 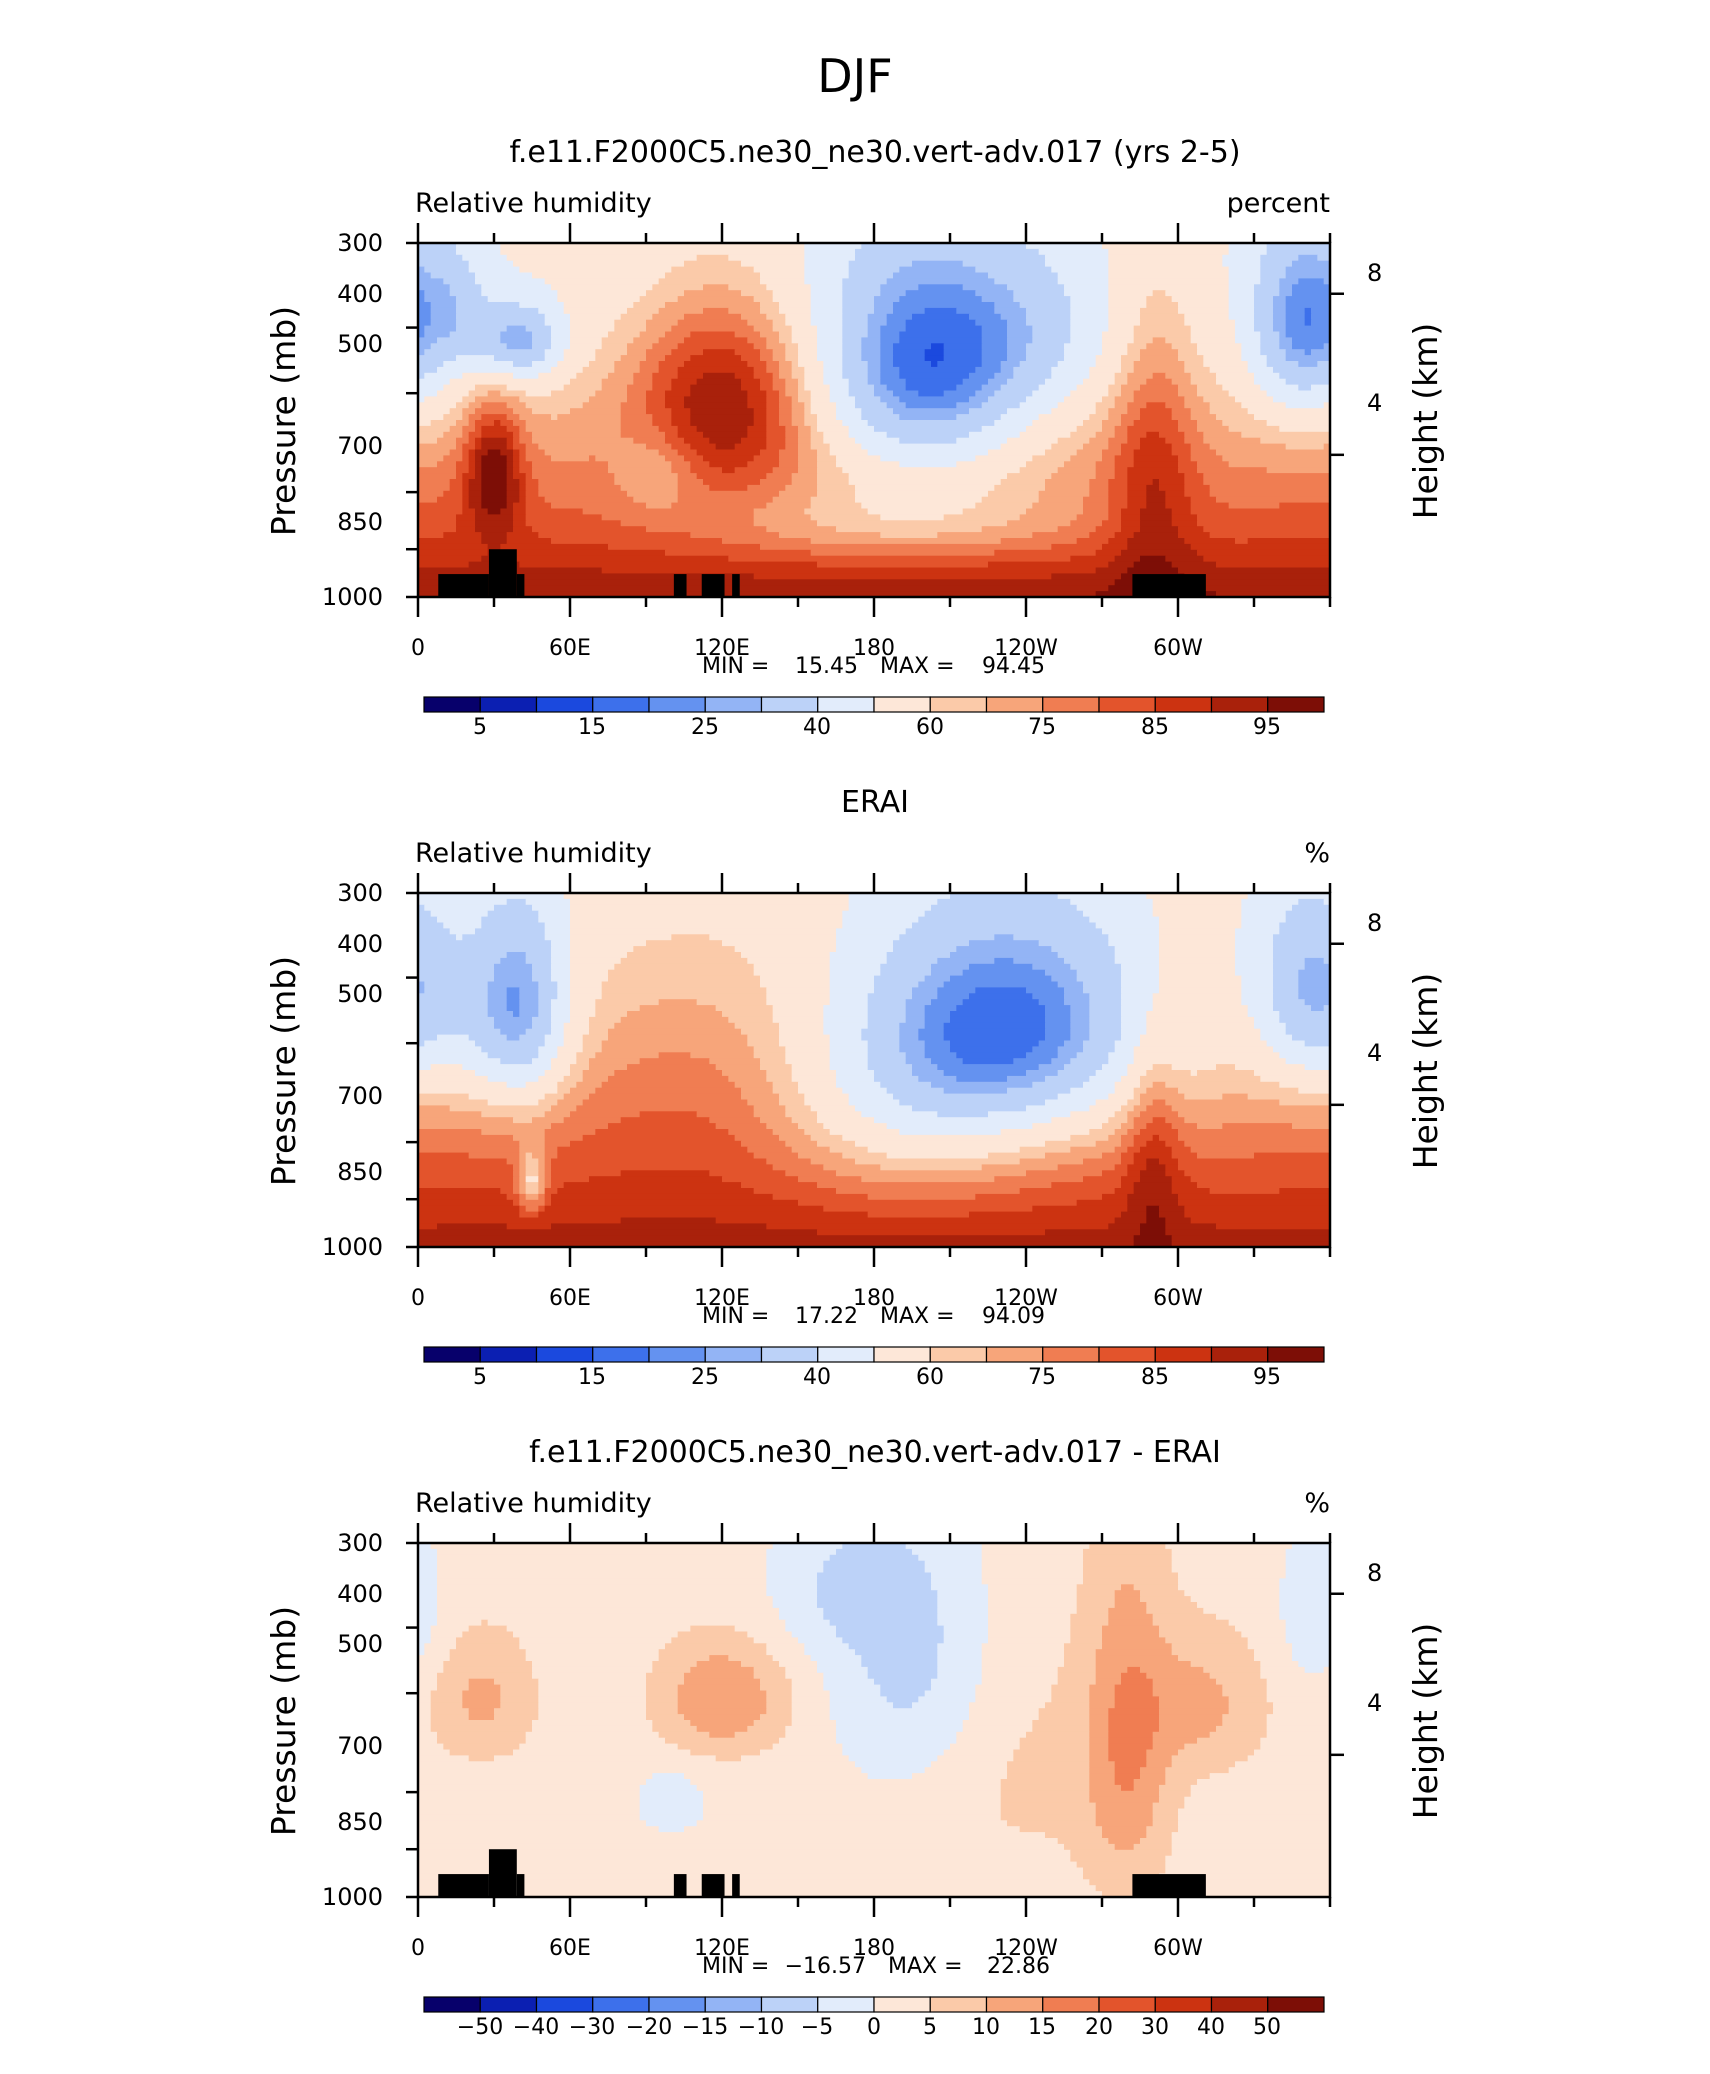 I want to click on x-tick-labels: 0 60E 120E 180 120W 60W, so click(x=807, y=1298).